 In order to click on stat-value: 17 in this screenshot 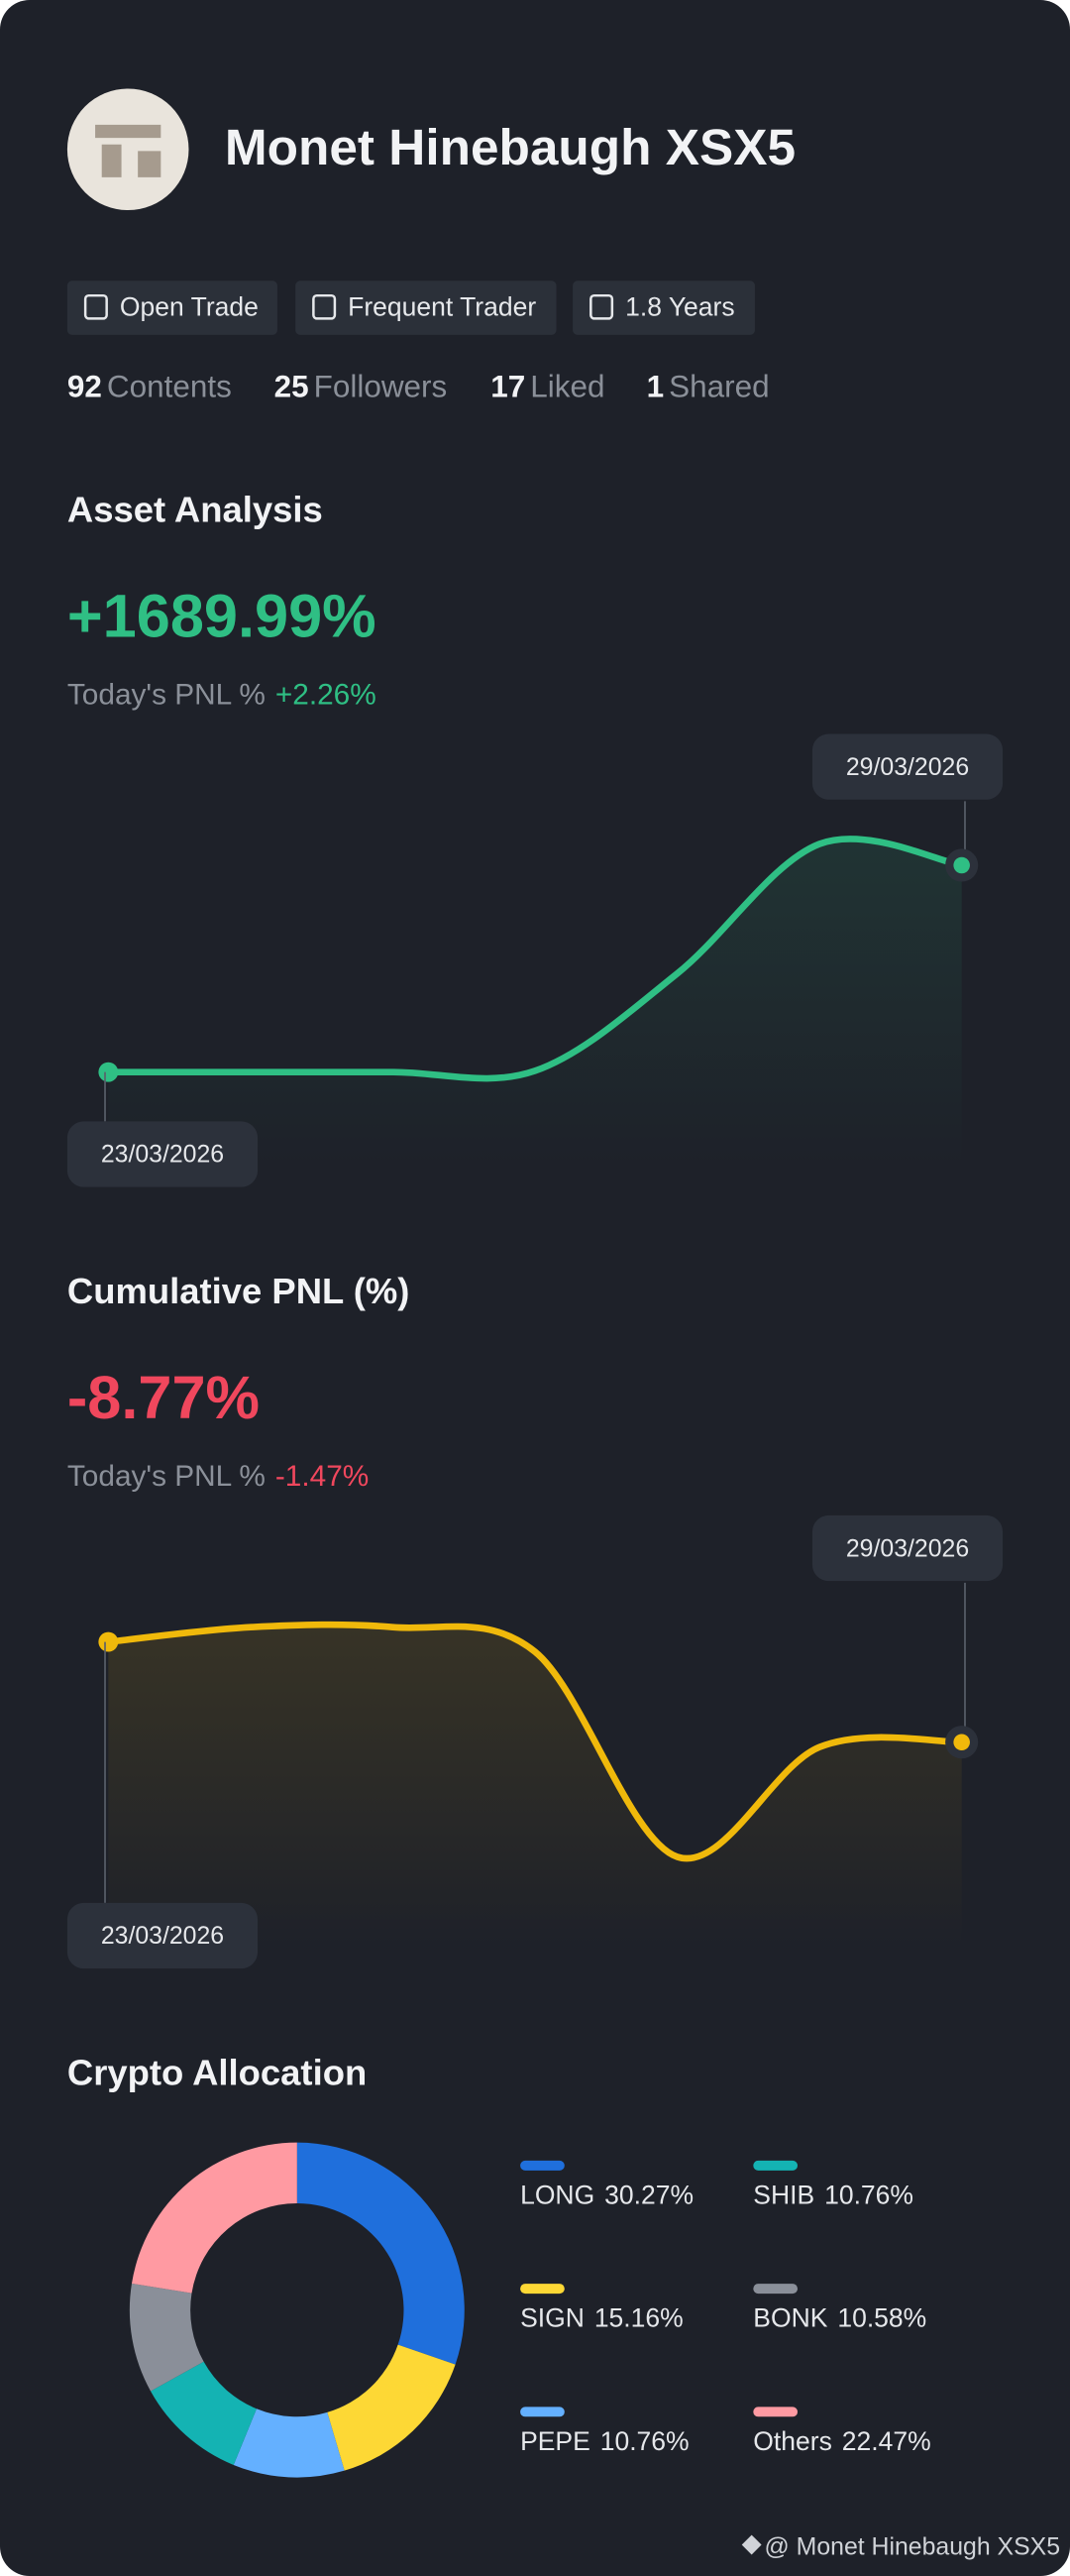, I will do `click(507, 387)`.